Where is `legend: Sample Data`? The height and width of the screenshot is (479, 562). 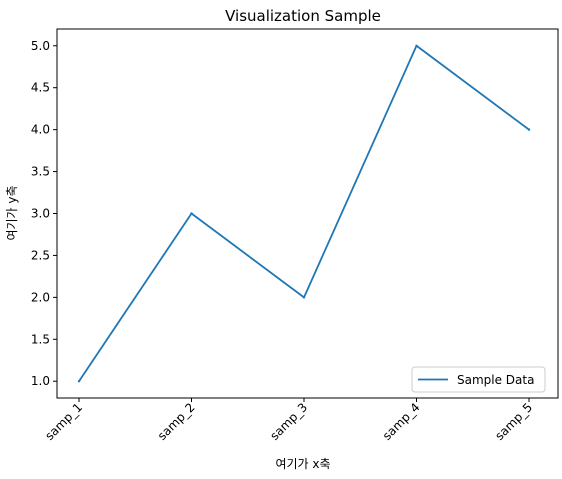 legend: Sample Data is located at coordinates (478, 379).